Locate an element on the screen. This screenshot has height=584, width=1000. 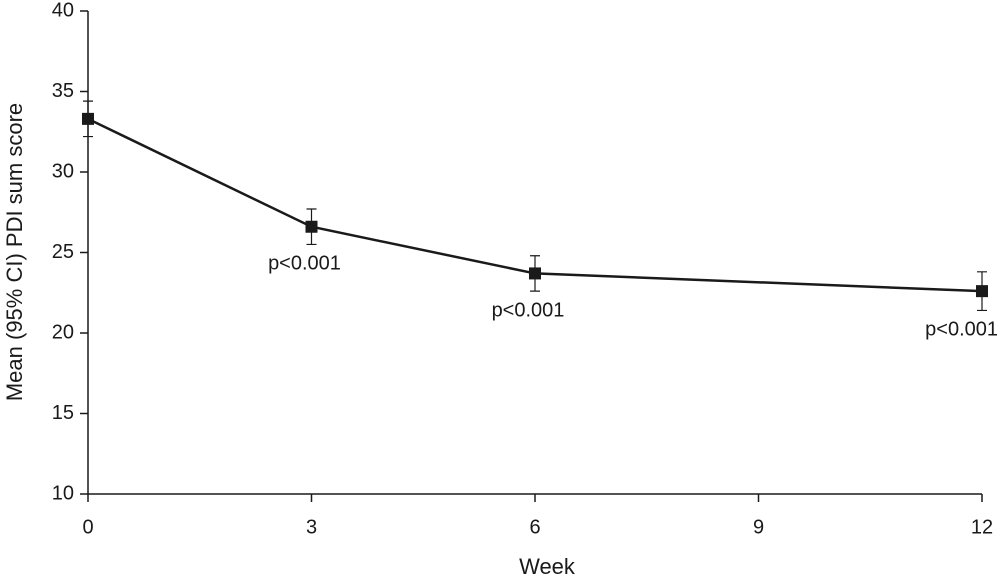
y-tick-label: 10 is located at coordinates (63, 493).